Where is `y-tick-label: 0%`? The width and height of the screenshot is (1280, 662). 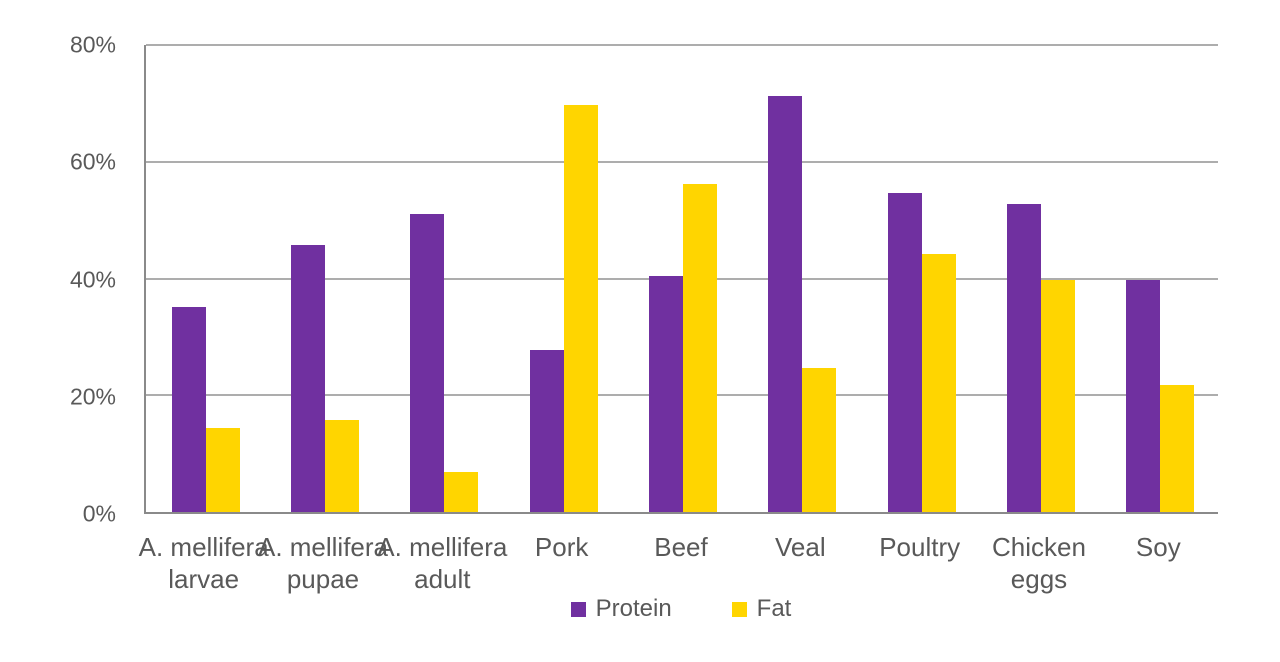
y-tick-label: 0% is located at coordinates (99, 513).